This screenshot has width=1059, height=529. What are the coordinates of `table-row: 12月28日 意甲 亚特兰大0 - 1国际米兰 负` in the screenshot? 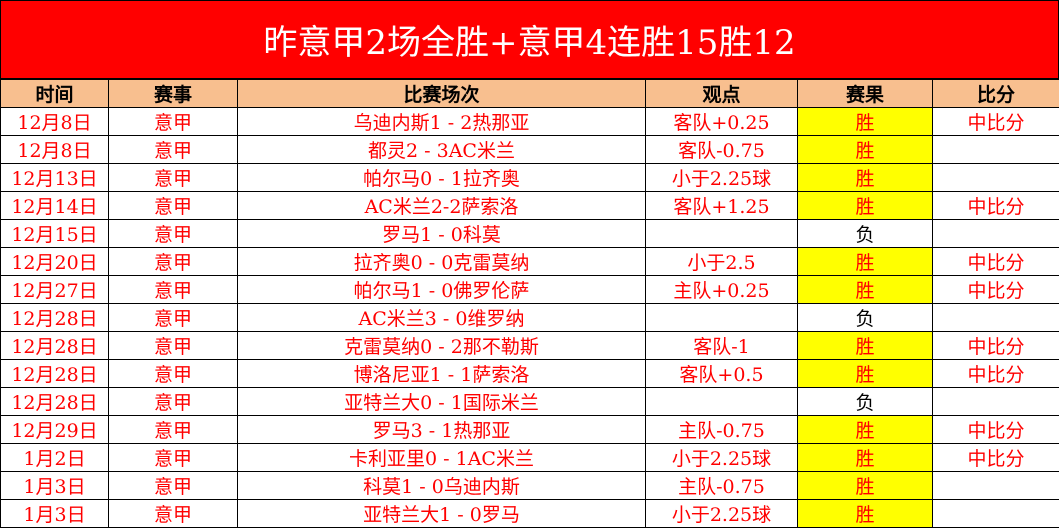 It's located at (529, 401).